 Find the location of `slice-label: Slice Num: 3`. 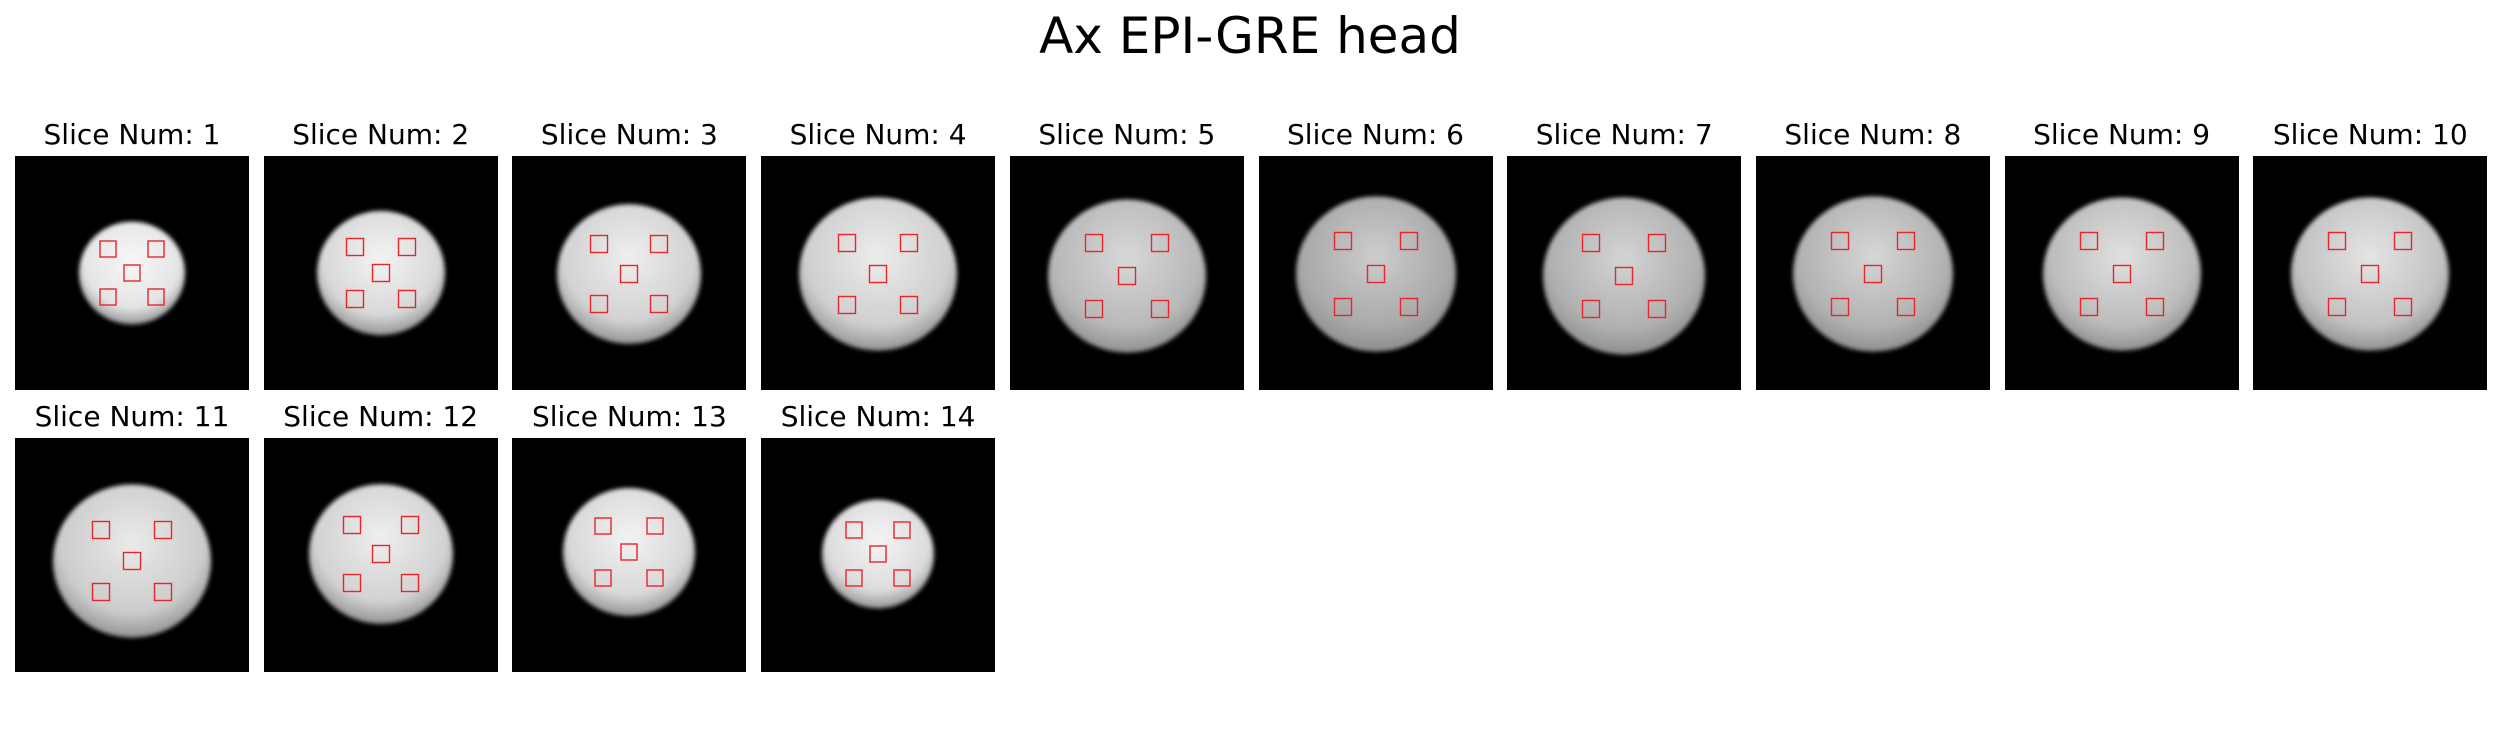

slice-label: Slice Num: 3 is located at coordinates (629, 134).